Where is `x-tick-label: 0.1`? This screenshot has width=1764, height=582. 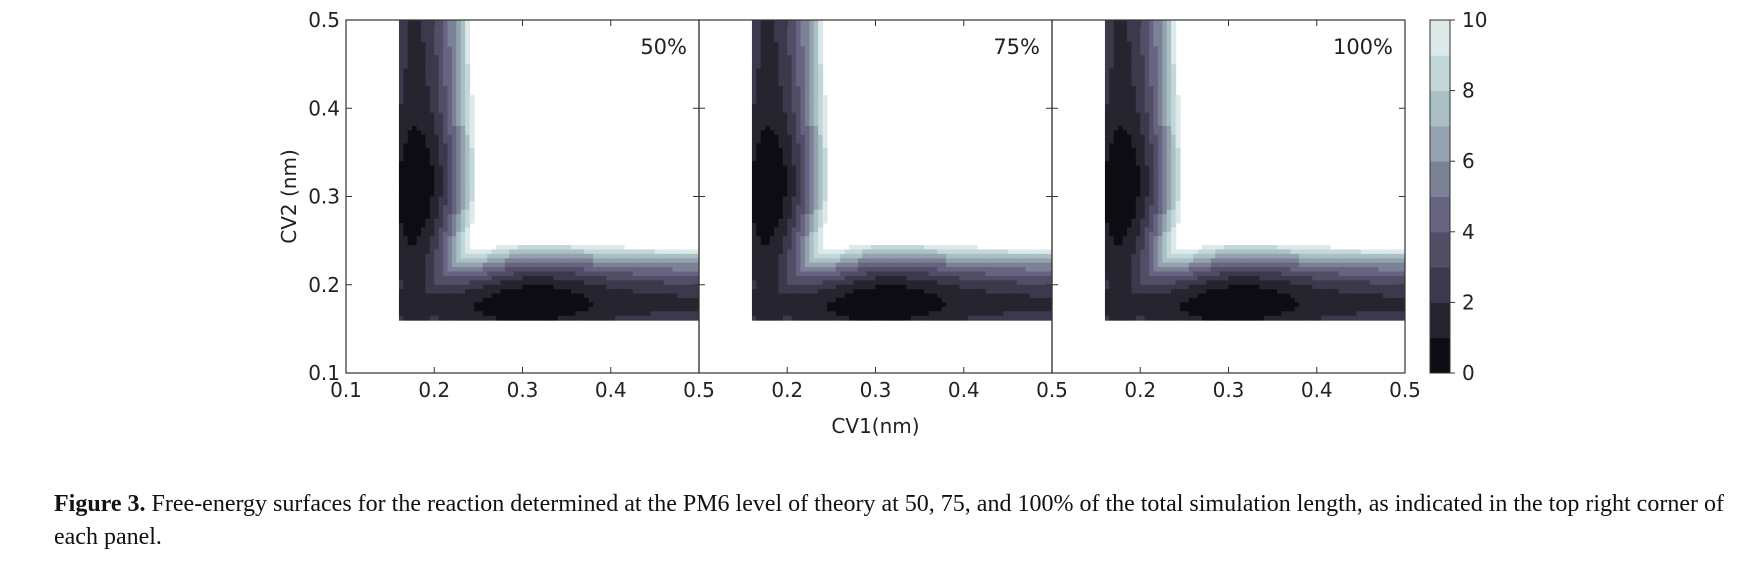
x-tick-label: 0.1 is located at coordinates (346, 390).